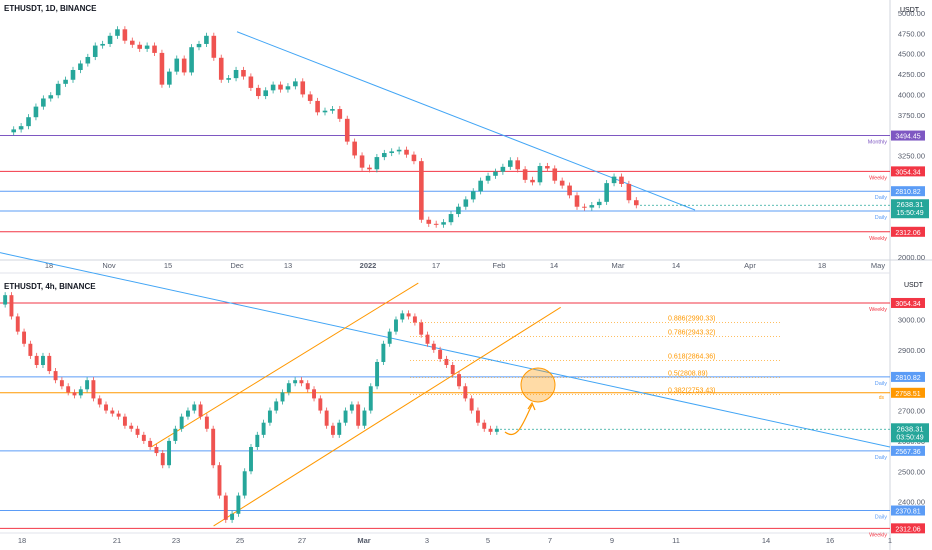  Describe the element at coordinates (176, 540) in the screenshot. I see `bottom-x-tick-label: 23` at that location.